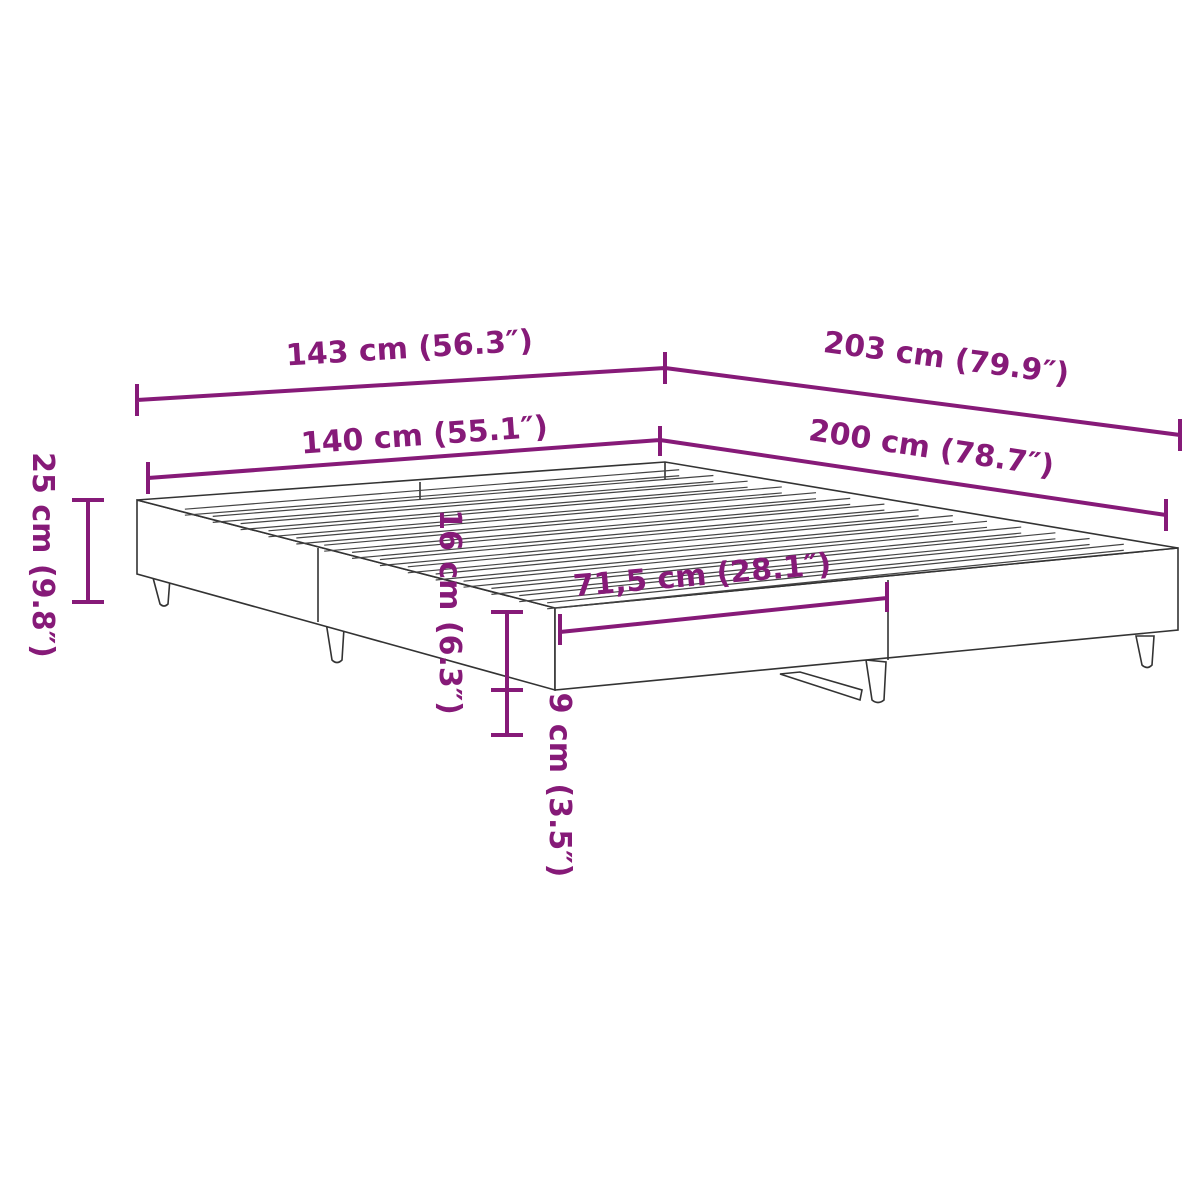  I want to click on bed-legs, so click(652, 638).